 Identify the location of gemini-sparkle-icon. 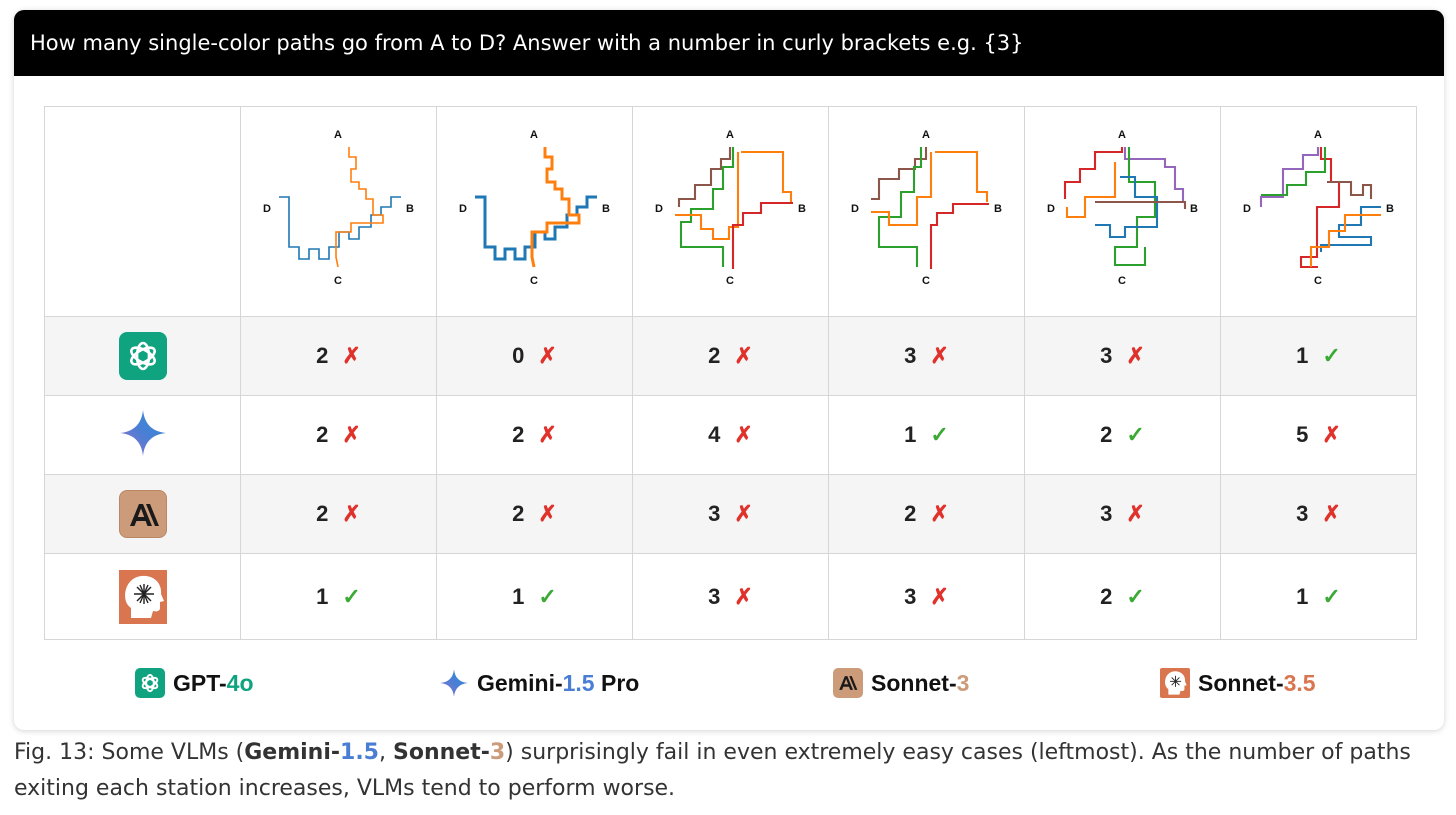
(142, 433).